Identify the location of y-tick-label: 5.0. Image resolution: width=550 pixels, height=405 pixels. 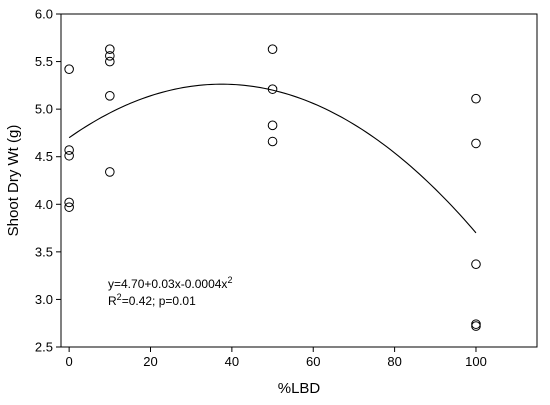
(44, 109).